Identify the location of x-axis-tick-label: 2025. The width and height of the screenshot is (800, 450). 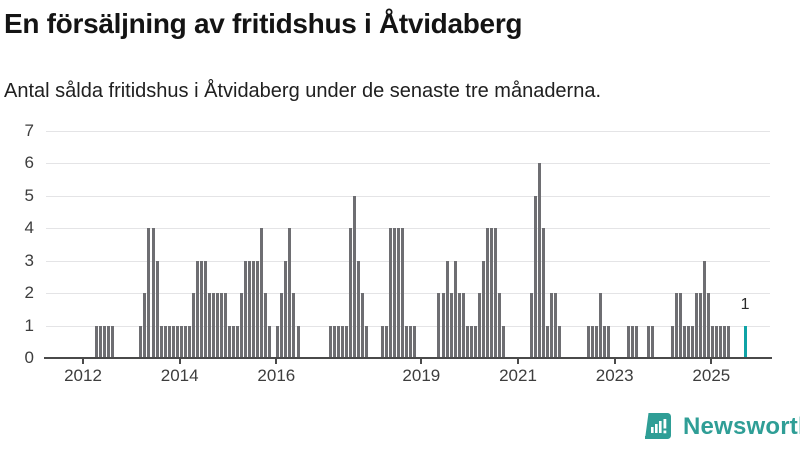
(711, 375).